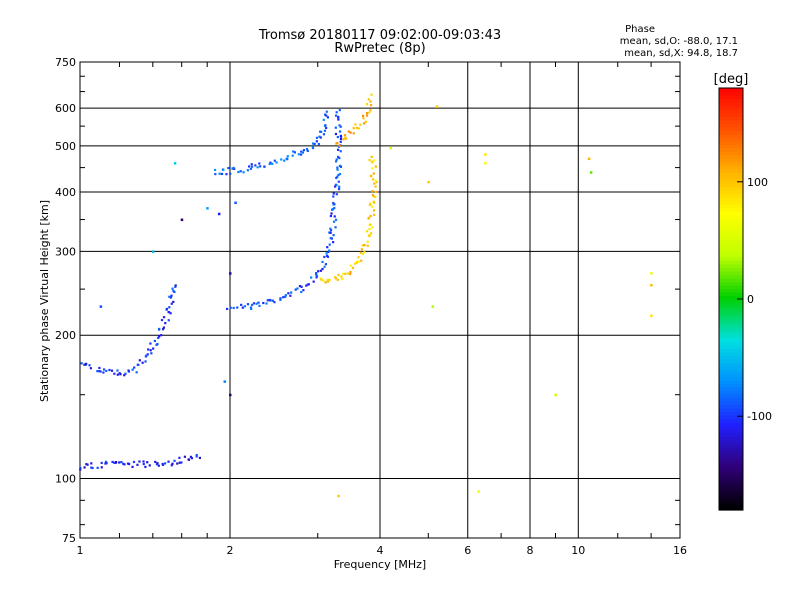  What do you see at coordinates (759, 416) in the screenshot?
I see `colorbar-tick-label: -100` at bounding box center [759, 416].